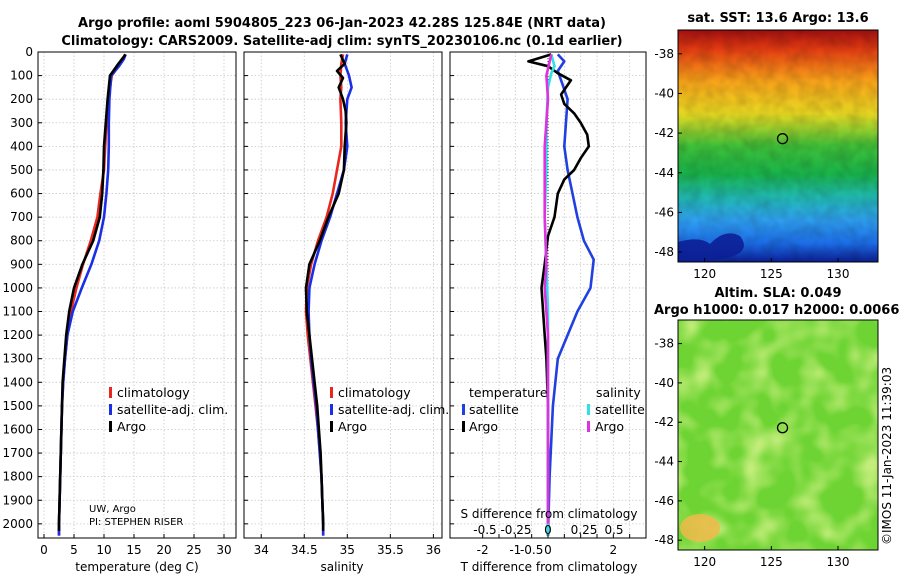 This screenshot has width=900, height=580. I want to click on legend-label-sal-satellite: satellite, so click(620, 409).